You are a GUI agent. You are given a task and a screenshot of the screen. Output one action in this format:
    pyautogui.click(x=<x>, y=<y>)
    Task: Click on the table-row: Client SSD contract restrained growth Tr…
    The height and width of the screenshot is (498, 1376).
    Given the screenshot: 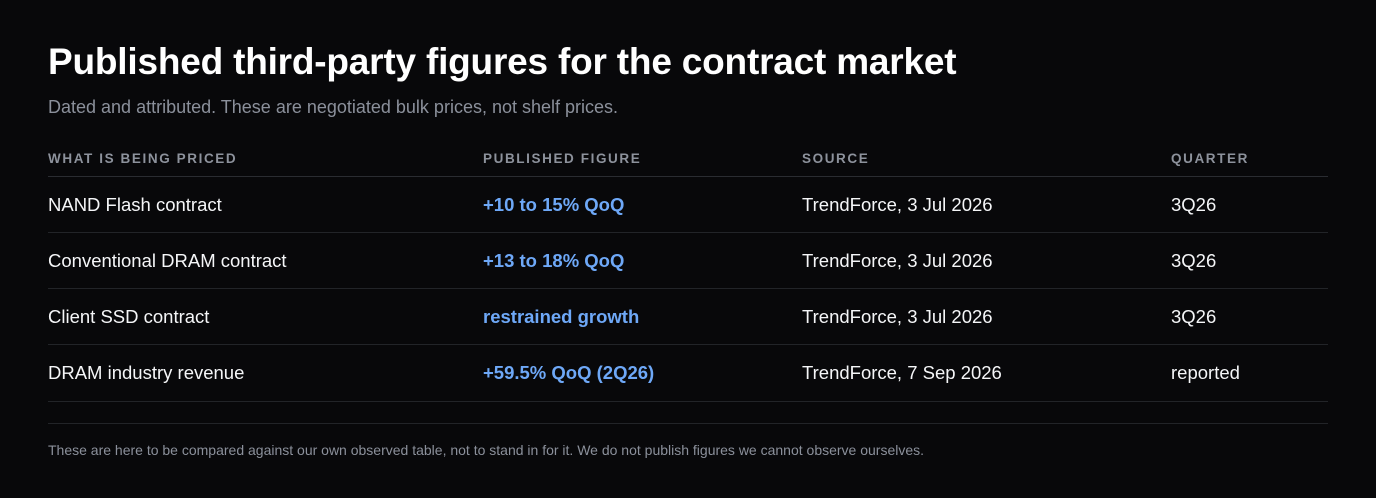 What is the action you would take?
    pyautogui.click(x=688, y=316)
    